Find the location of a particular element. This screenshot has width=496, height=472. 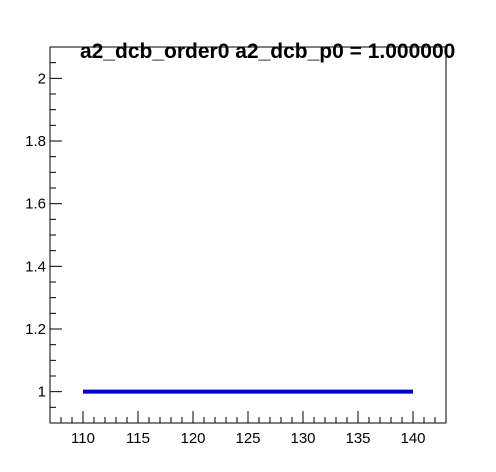

y-tick-label: 2 is located at coordinates (42, 78).